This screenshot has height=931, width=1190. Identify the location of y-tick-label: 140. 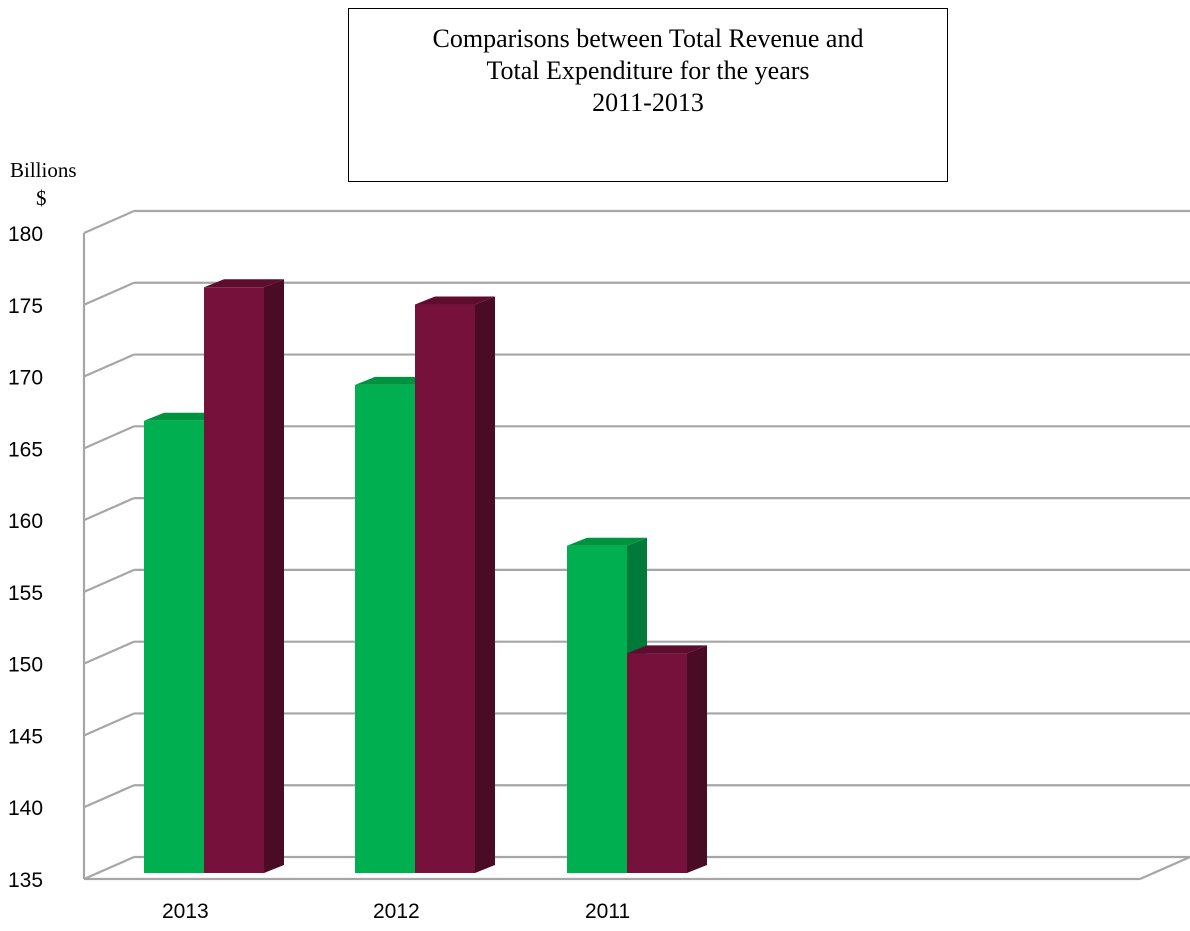
(25, 808).